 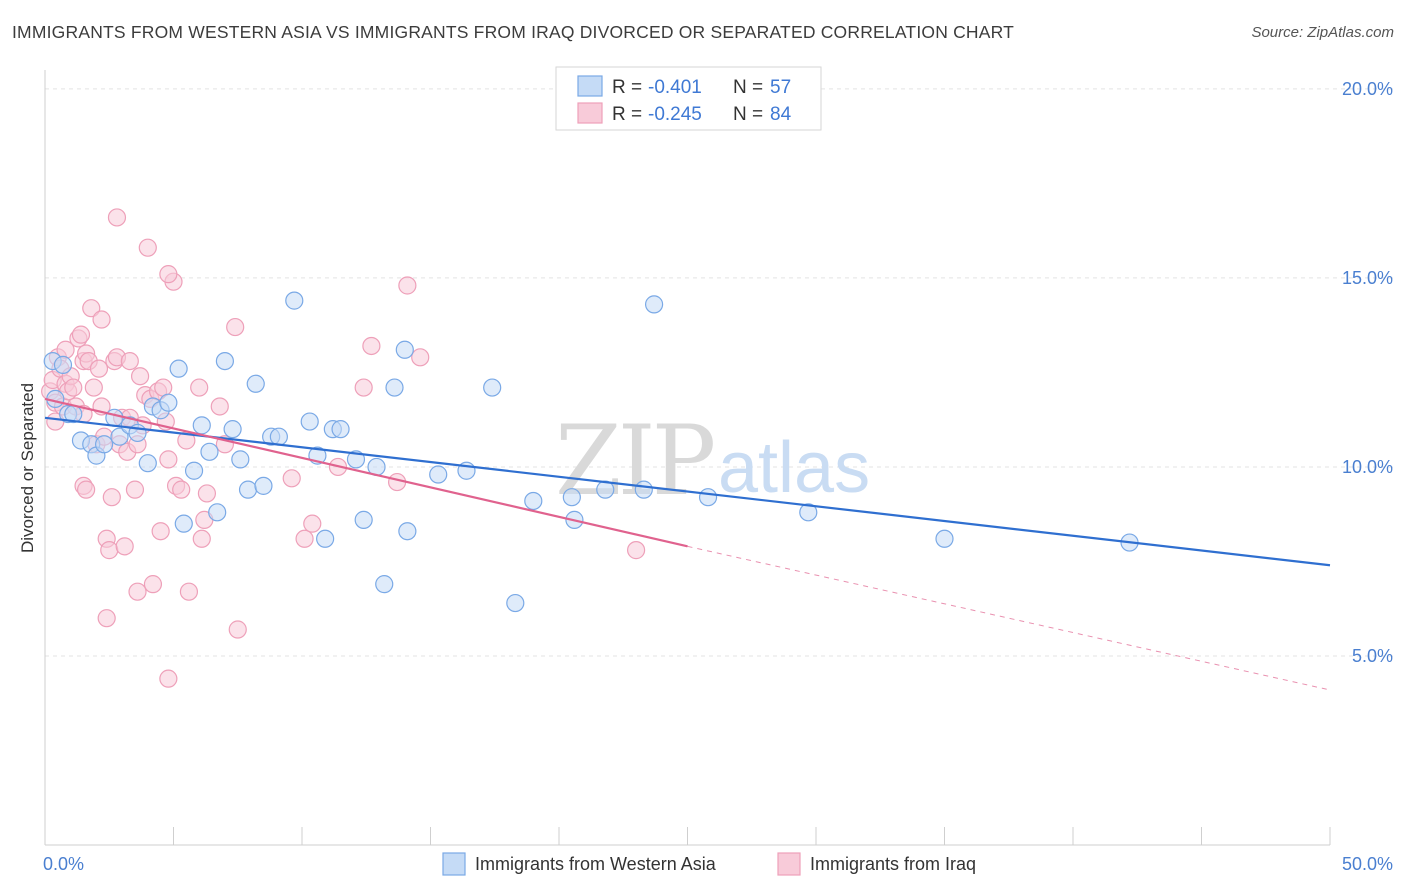 I want to click on bottom-legend-label-blue: Immigrants from Western Asia, so click(x=596, y=864).